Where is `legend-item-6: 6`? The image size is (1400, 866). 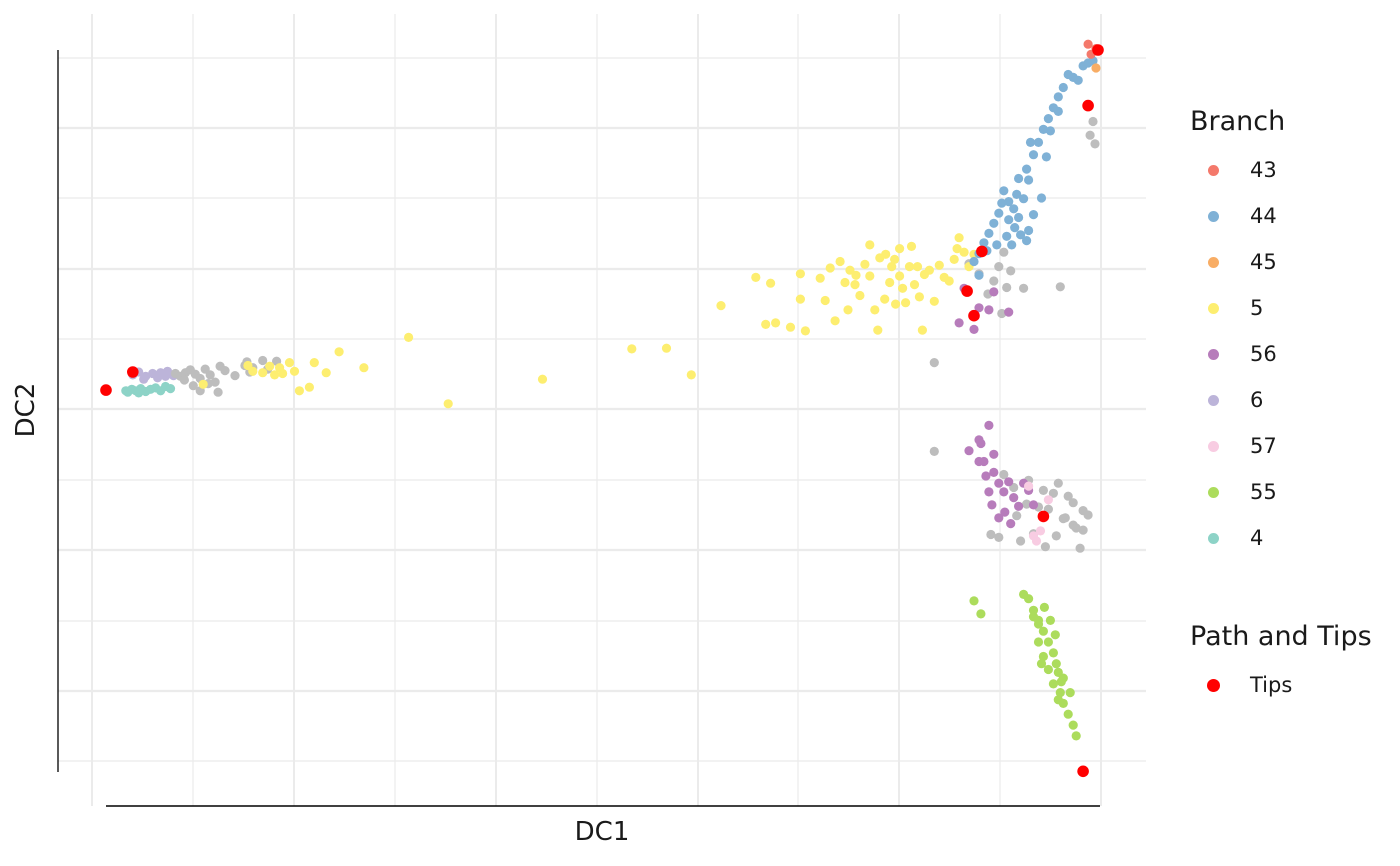 legend-item-6: 6 is located at coordinates (1237, 400).